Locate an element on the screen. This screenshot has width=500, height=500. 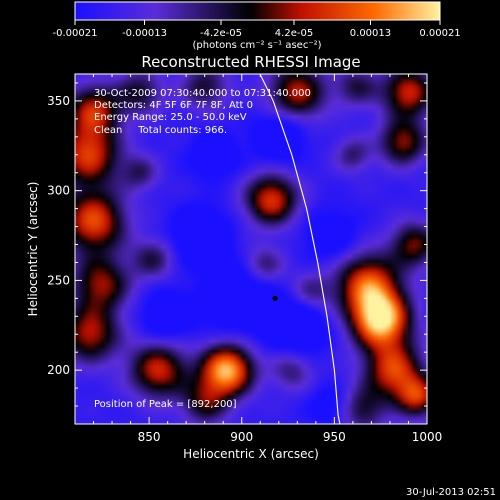
chart-title: Reconstructed RHESSI Image is located at coordinates (250, 62).